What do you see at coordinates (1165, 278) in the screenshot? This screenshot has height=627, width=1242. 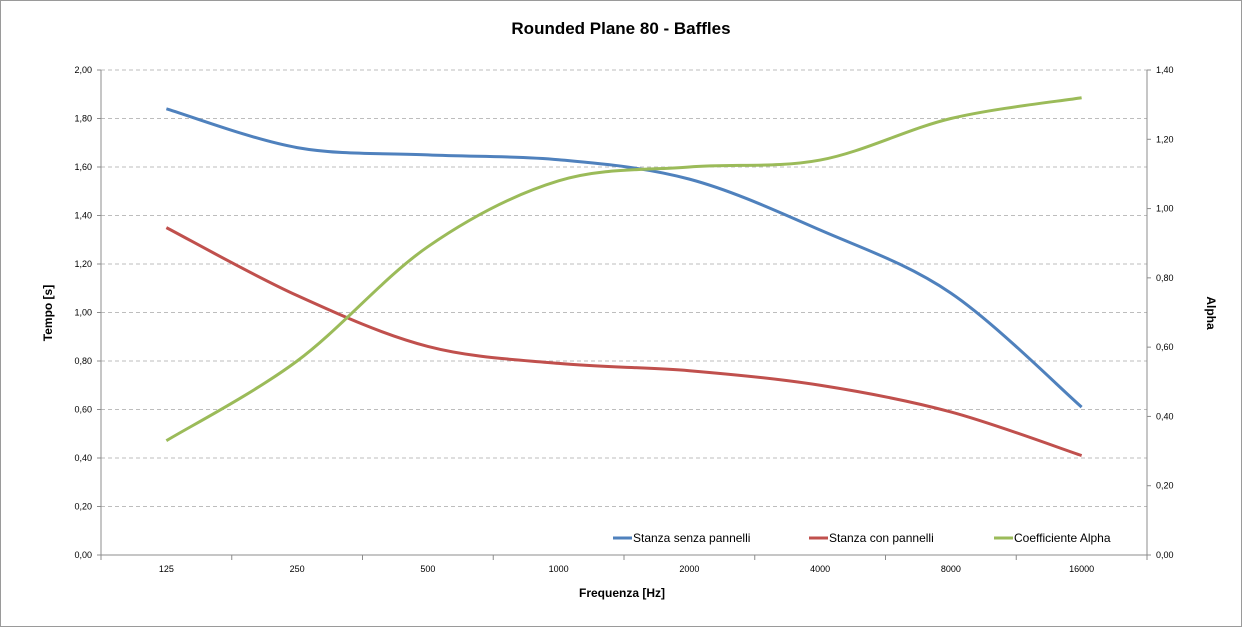 I see `y2-tick-label: 0,80` at bounding box center [1165, 278].